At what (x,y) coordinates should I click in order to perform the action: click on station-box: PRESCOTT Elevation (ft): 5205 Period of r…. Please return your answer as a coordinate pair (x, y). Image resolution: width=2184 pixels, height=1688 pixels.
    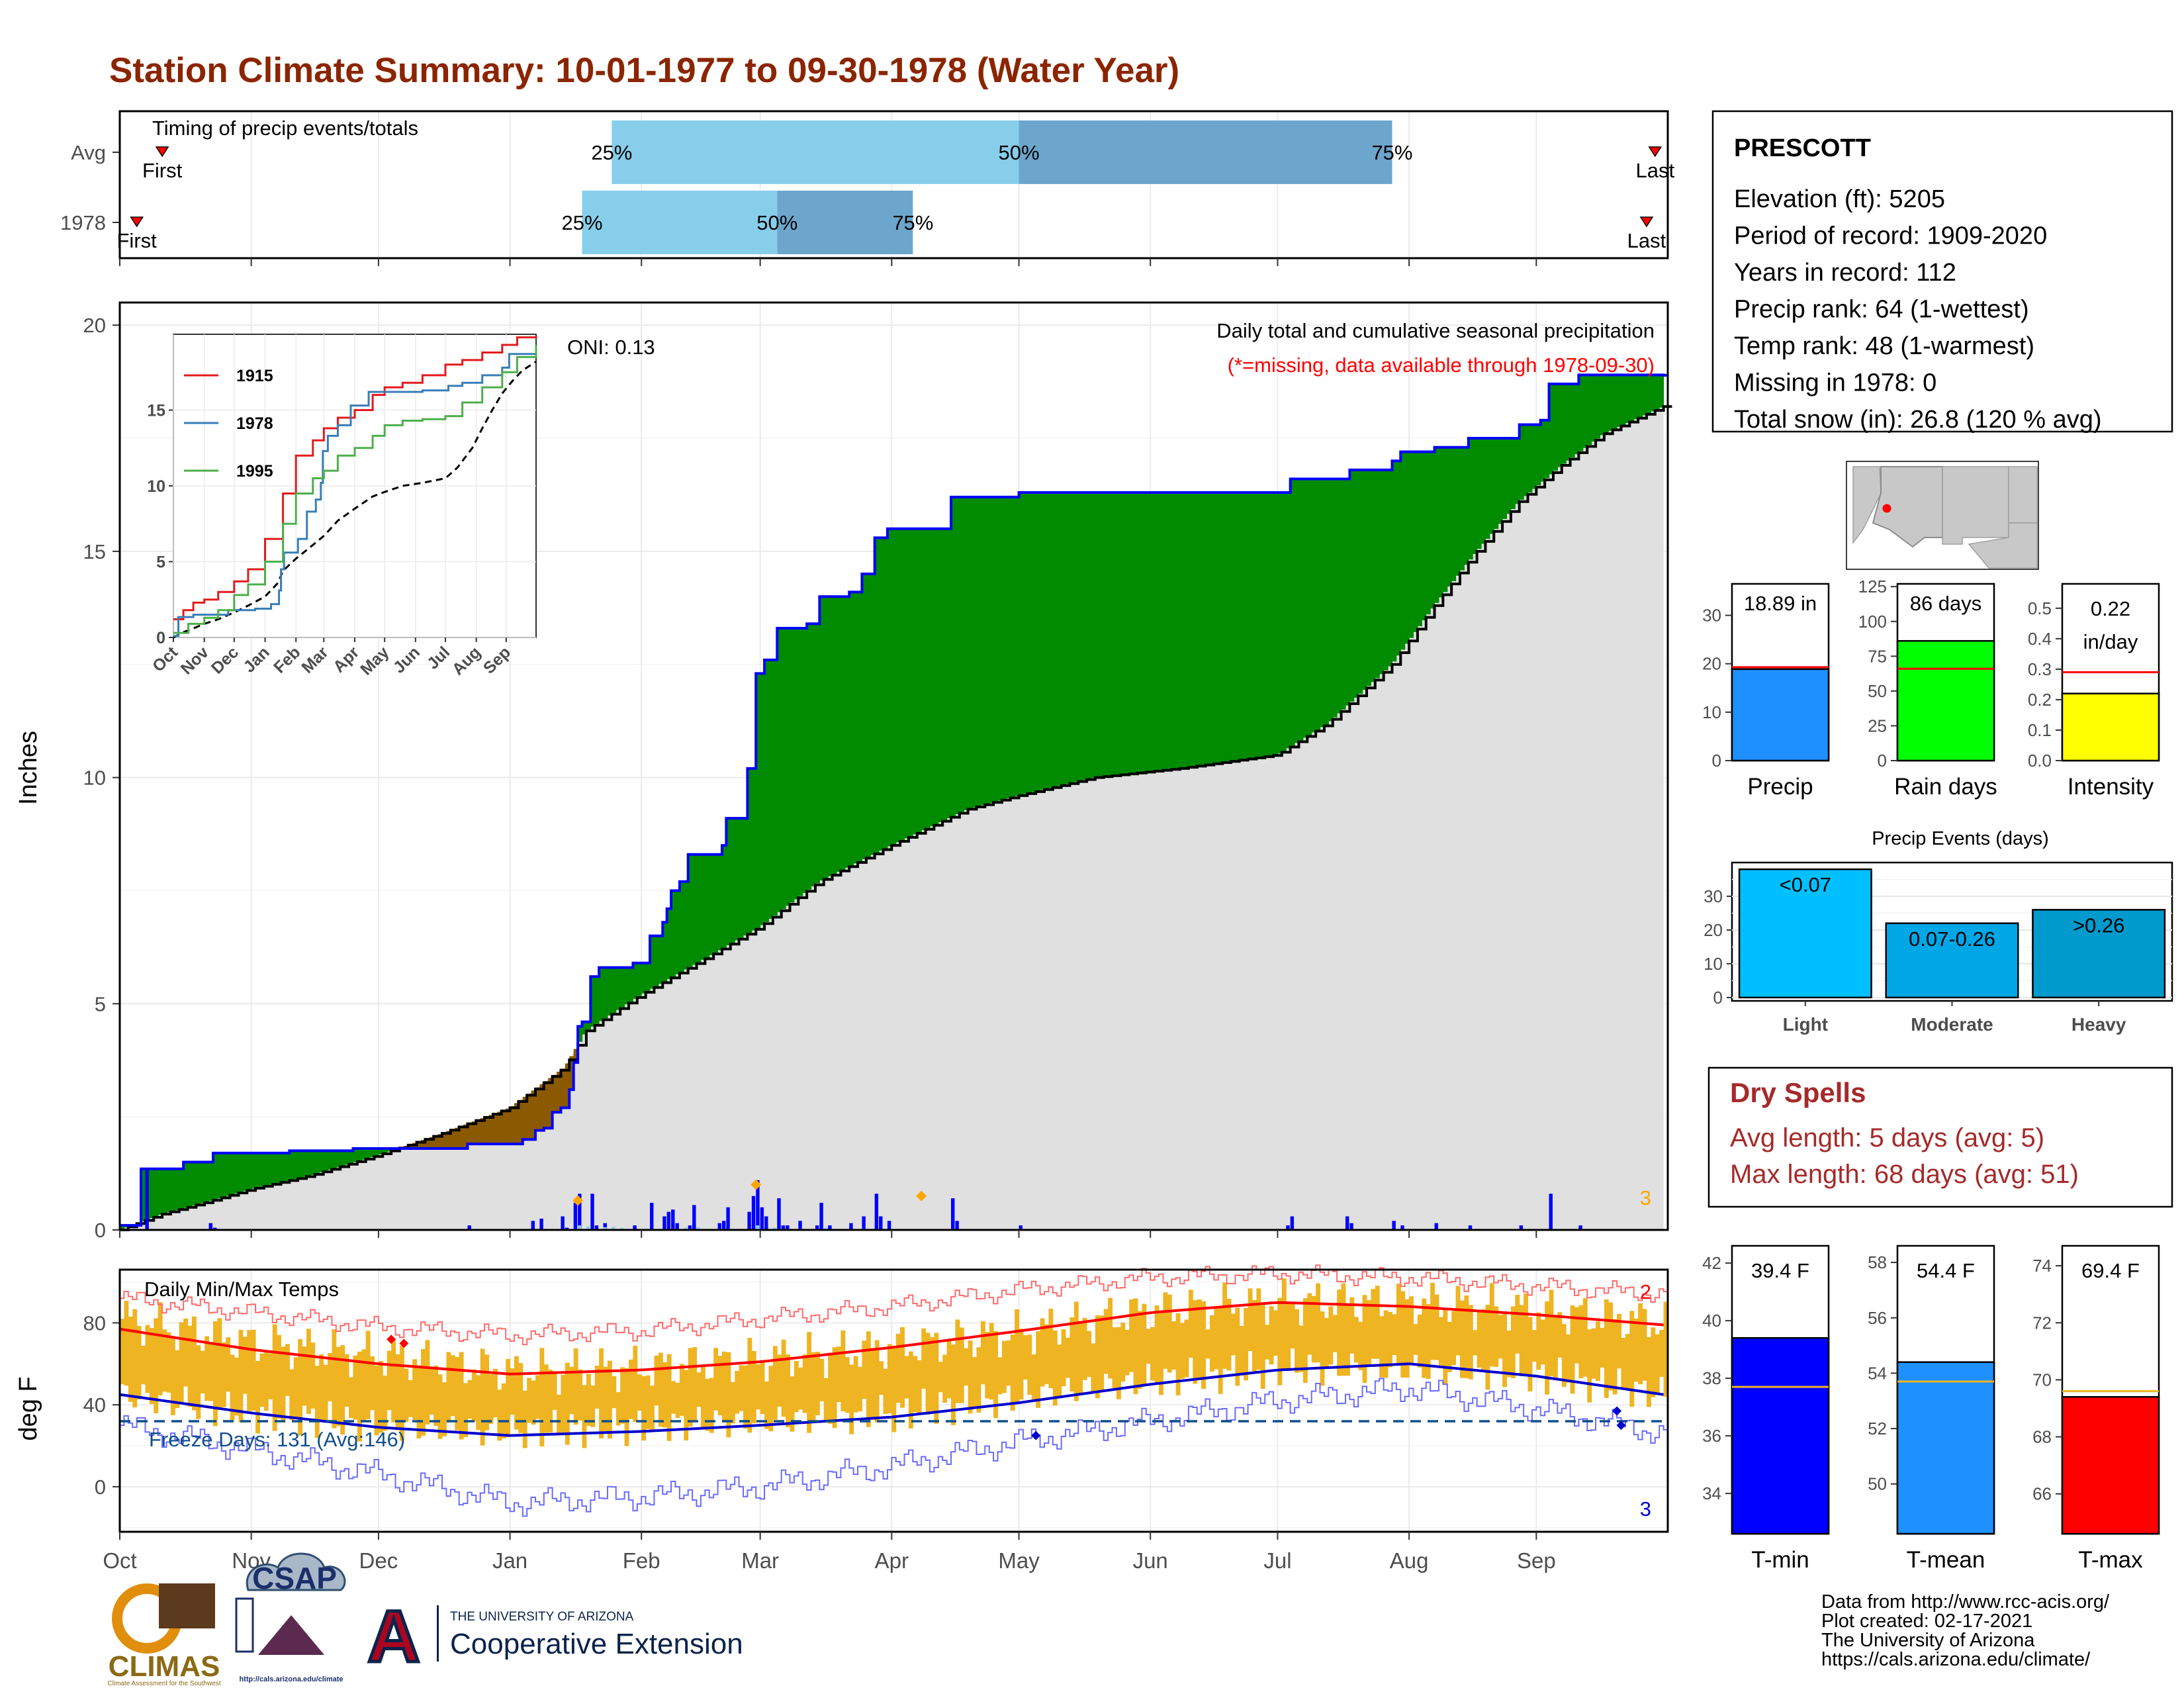
    Looking at the image, I should click on (1942, 272).